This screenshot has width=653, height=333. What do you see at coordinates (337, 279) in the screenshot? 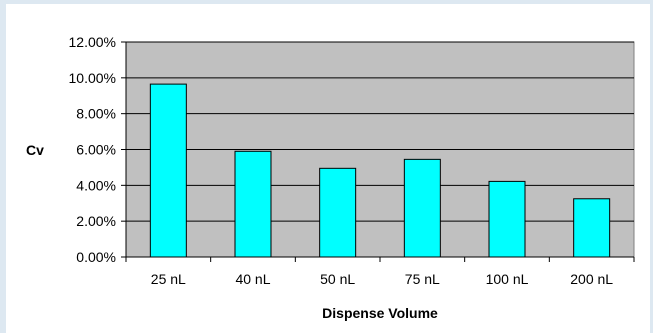
I see `x-tick-label: 50 nL` at bounding box center [337, 279].